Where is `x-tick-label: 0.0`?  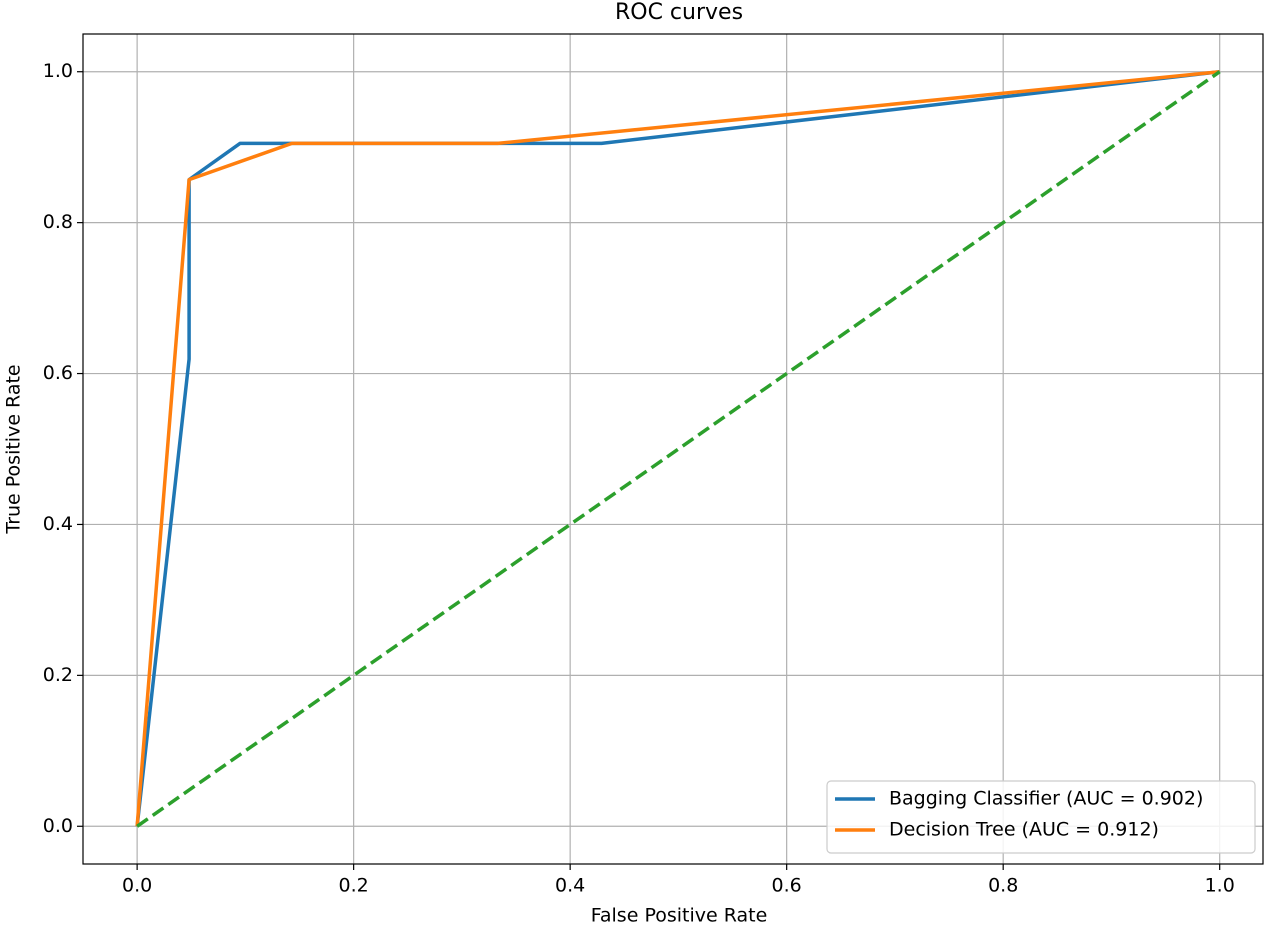
x-tick-label: 0.0 is located at coordinates (137, 886).